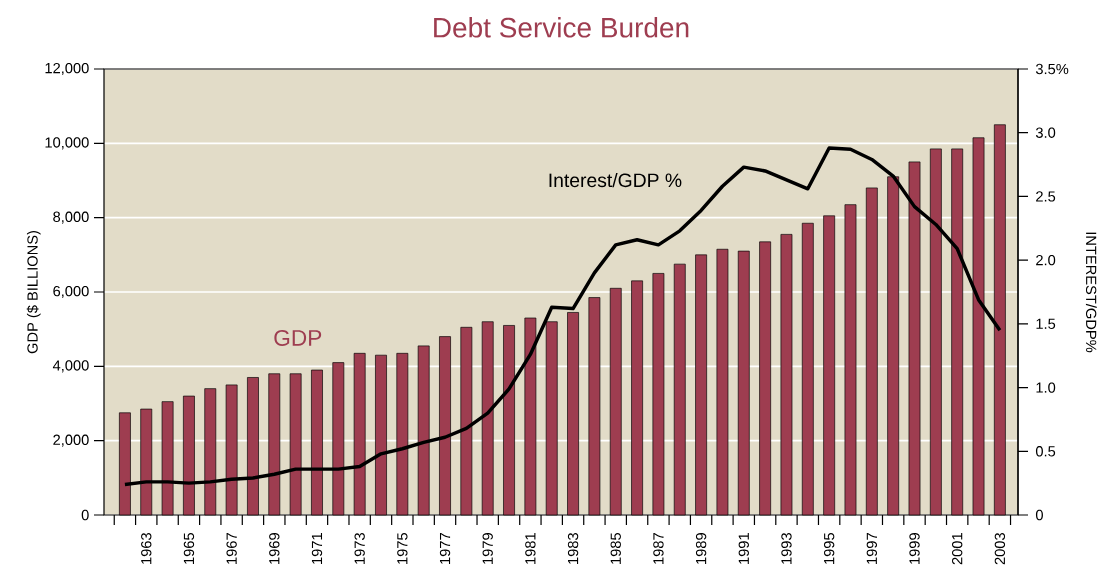 The image size is (1111, 579). Describe the element at coordinates (71, 440) in the screenshot. I see `y-tick-label: 2,000` at that location.